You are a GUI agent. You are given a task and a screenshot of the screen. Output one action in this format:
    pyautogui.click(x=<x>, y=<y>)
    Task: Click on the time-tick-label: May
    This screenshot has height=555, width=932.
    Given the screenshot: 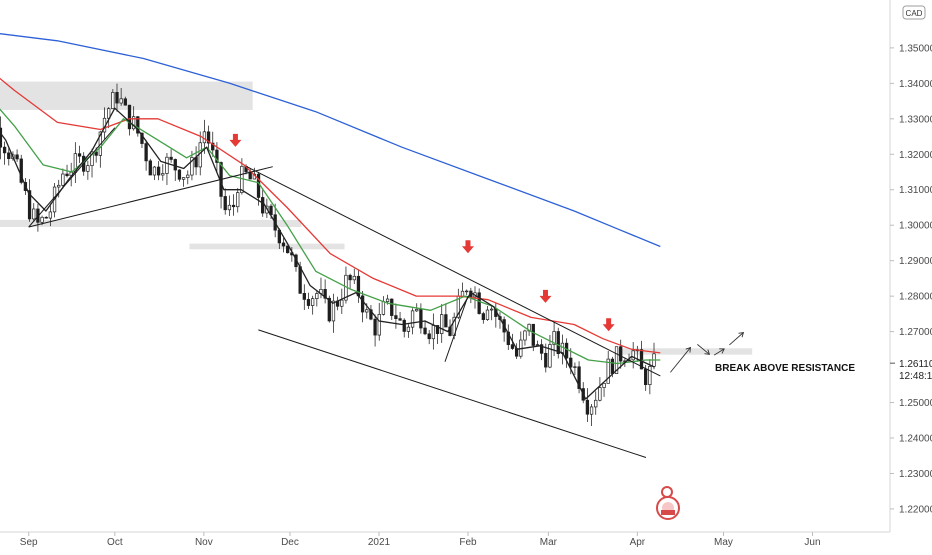 What is the action you would take?
    pyautogui.click(x=723, y=542)
    